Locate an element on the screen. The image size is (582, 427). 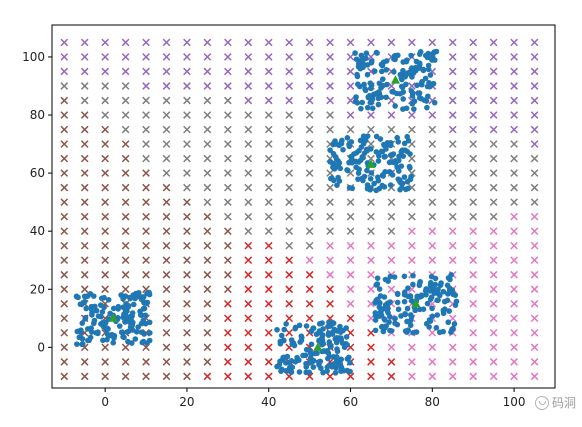
x-axis: 0 20 40 60 80 100 is located at coordinates (313, 398).